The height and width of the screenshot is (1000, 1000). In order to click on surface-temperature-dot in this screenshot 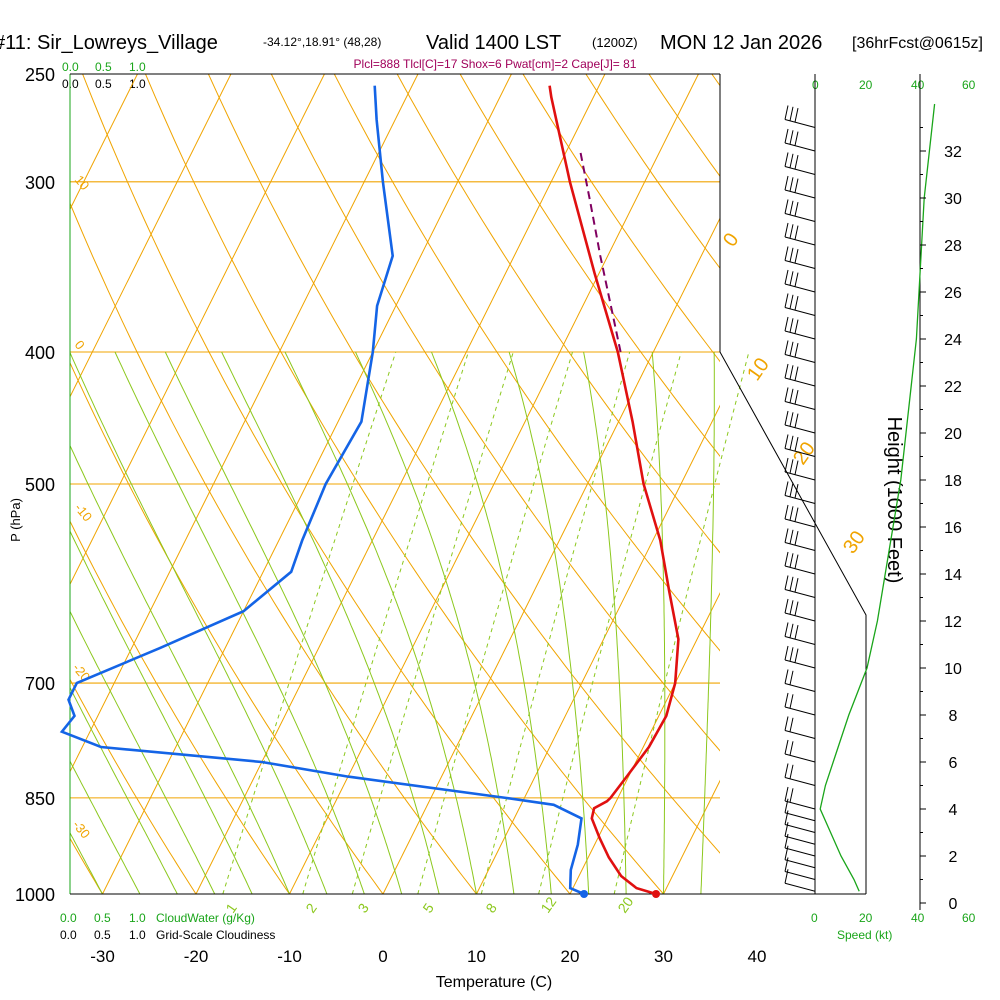, I will do `click(656, 894)`.